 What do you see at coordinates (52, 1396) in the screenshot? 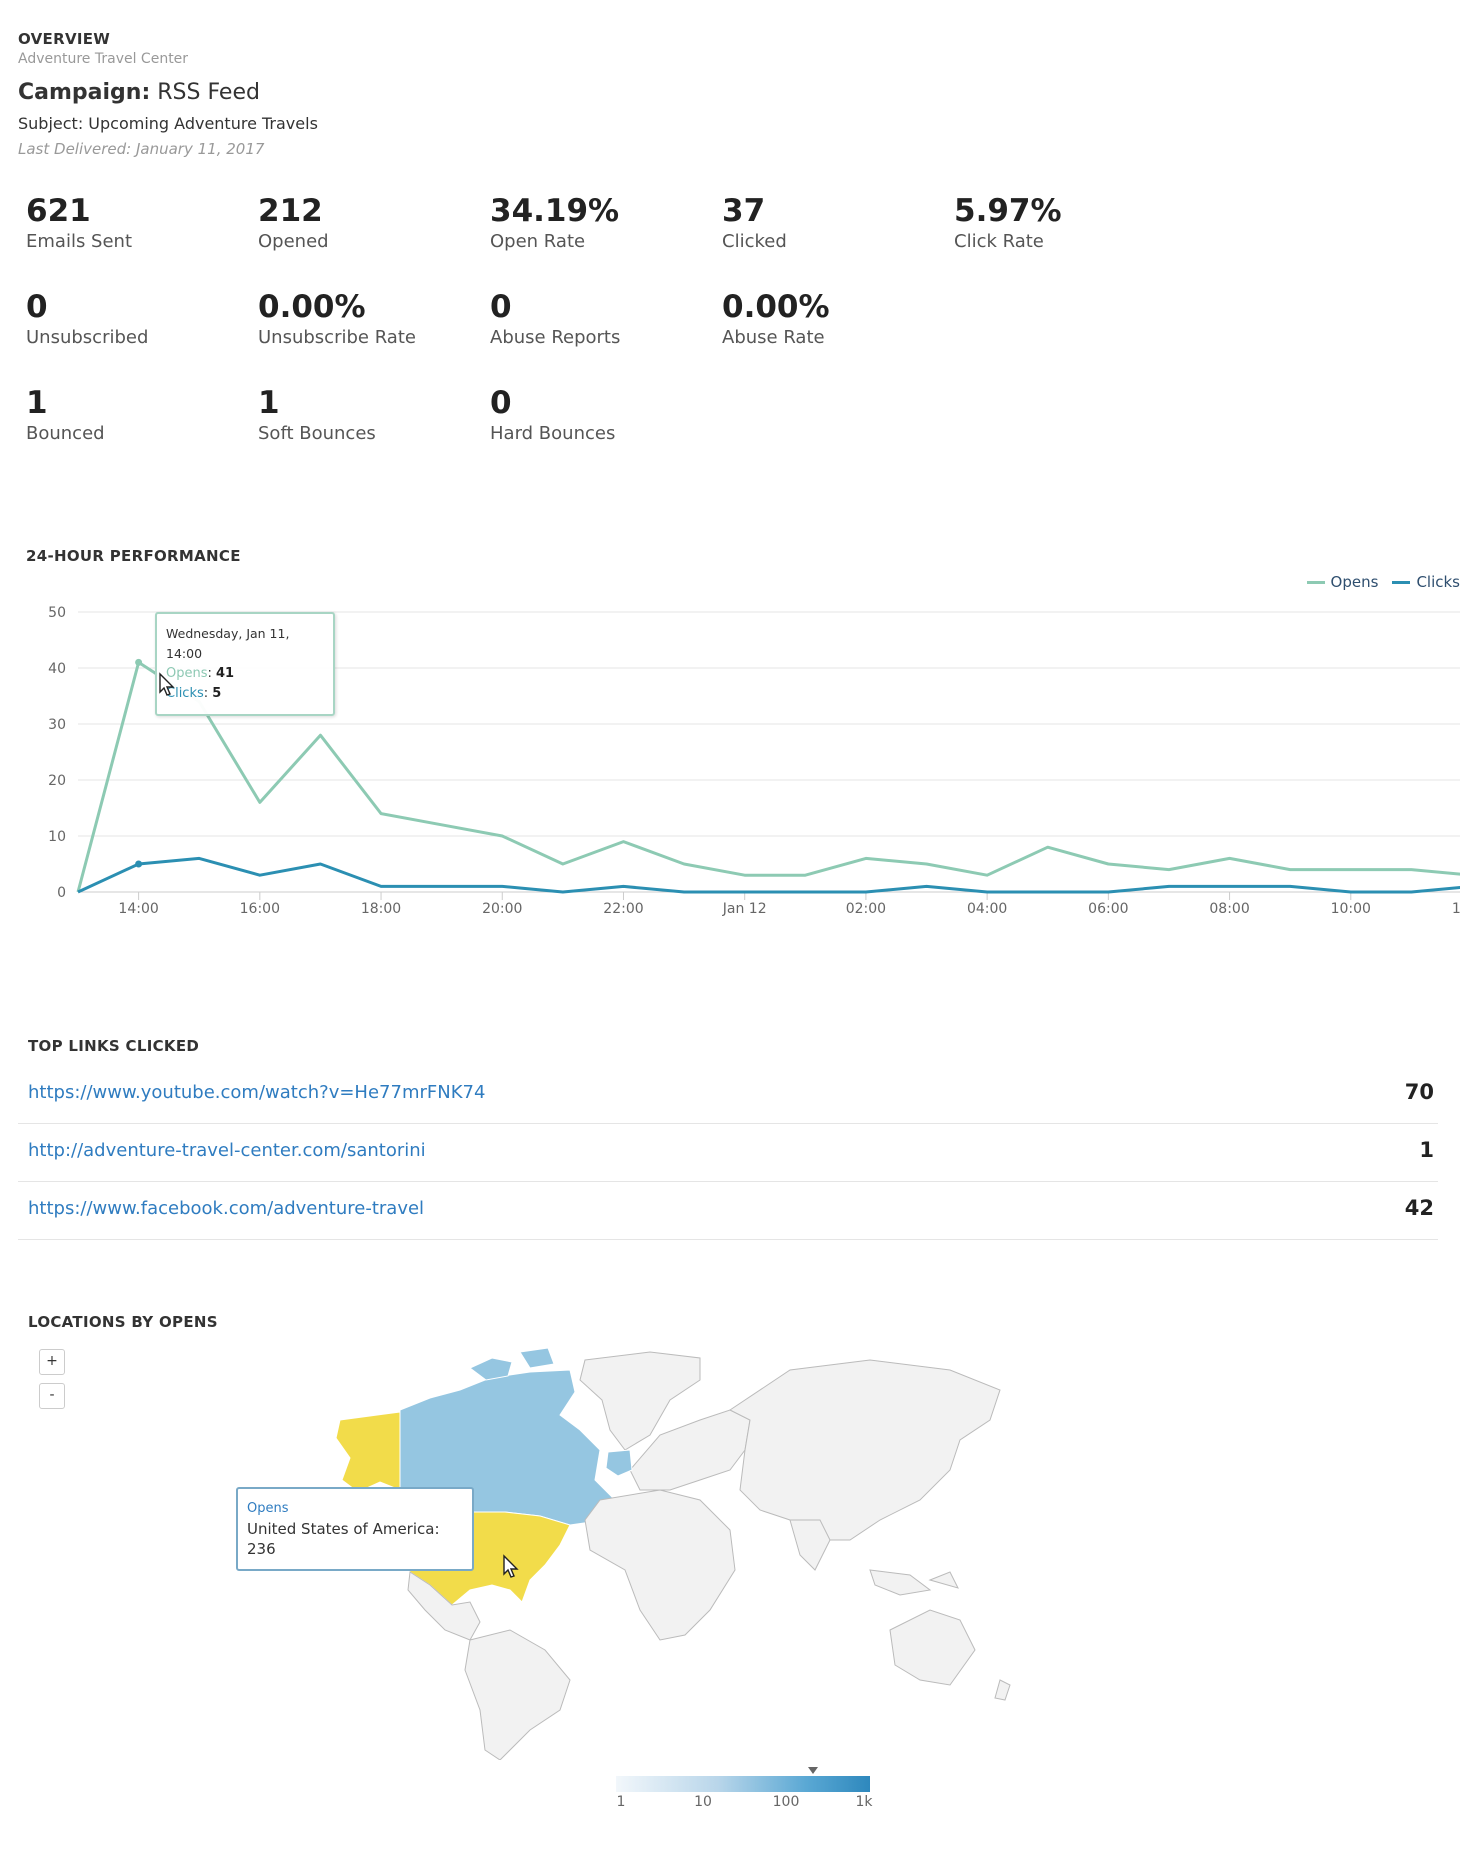
I see `zoom-out-button: -` at bounding box center [52, 1396].